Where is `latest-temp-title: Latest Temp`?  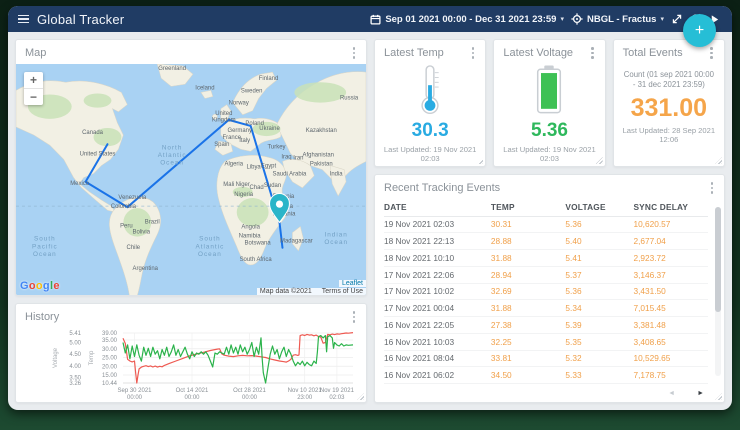
latest-temp-title: Latest Temp is located at coordinates (414, 52).